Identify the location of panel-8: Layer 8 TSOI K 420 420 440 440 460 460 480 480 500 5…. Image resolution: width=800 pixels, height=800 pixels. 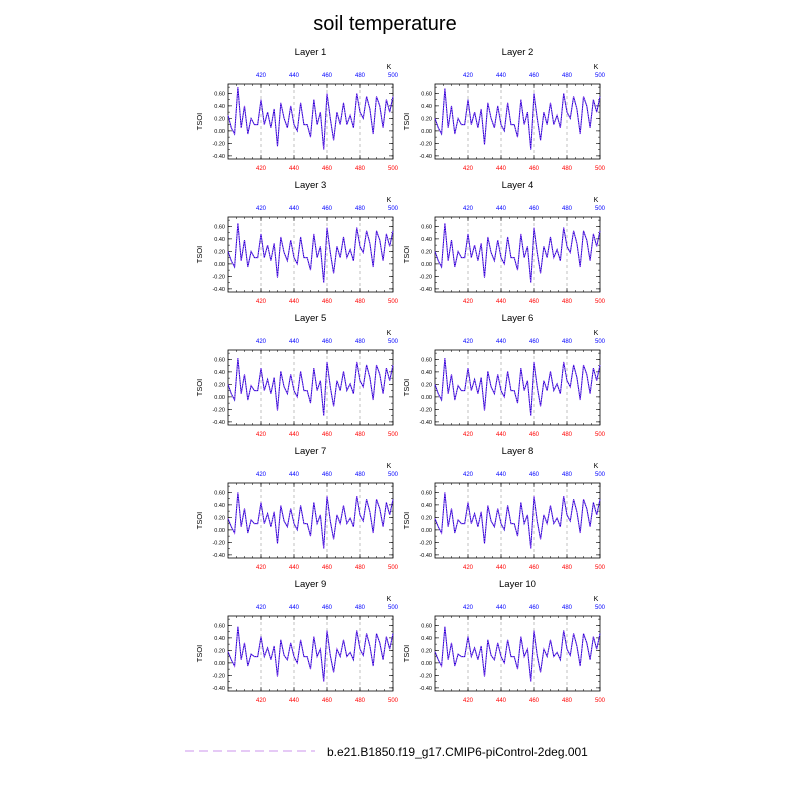
(504, 508).